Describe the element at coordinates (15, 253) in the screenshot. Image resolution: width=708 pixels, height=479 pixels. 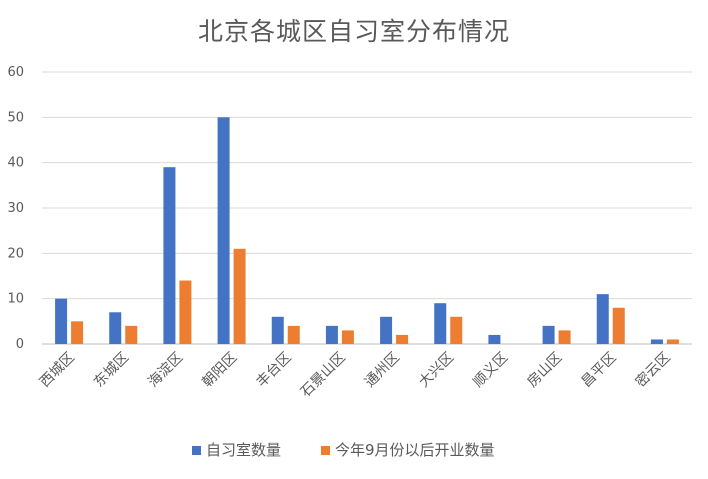
I see `y-tick-label: 20` at that location.